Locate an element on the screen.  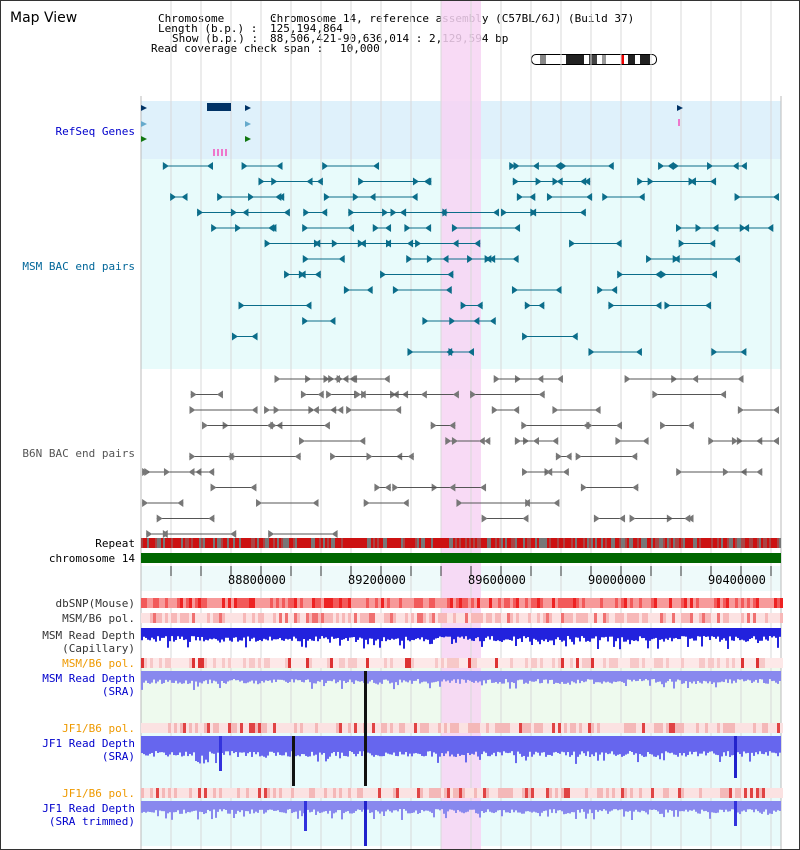
jf1-pol-label: JF1/B6 pol. is located at coordinates (98, 728).